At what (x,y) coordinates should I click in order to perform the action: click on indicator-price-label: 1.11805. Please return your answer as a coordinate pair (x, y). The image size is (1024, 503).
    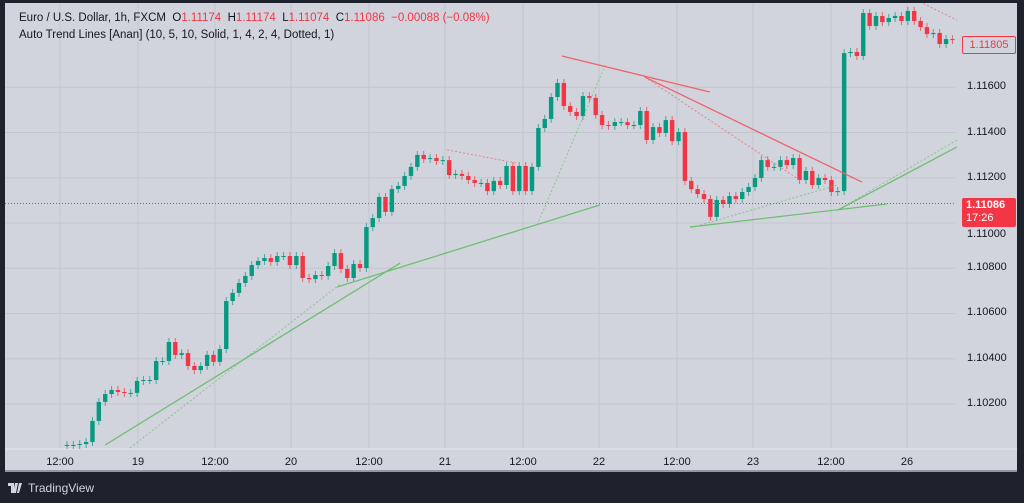
    Looking at the image, I should click on (989, 45).